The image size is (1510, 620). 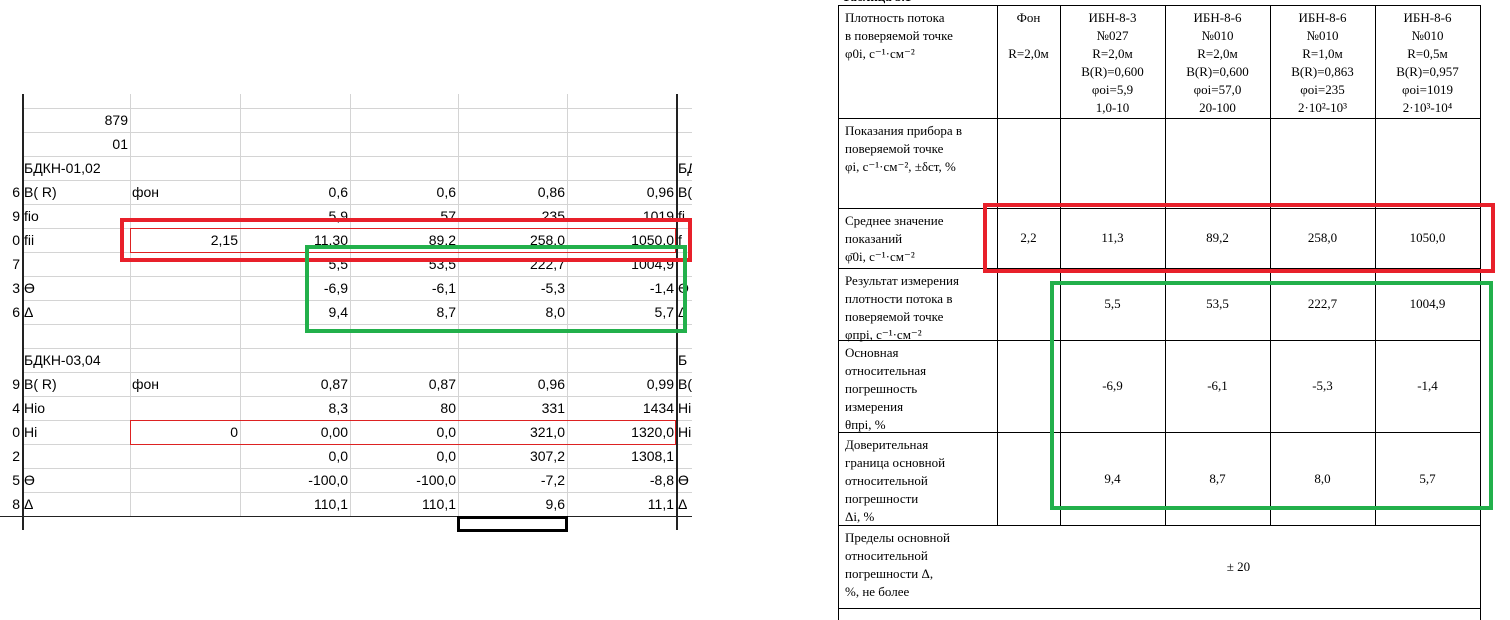 I want to click on cell: Б, so click(x=683, y=360).